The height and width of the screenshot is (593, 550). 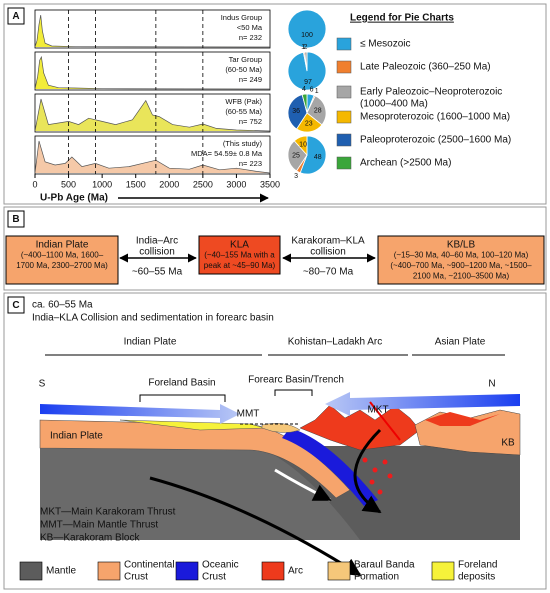 What do you see at coordinates (220, 565) in the screenshot?
I see `legend-label: Oceanic` at bounding box center [220, 565].